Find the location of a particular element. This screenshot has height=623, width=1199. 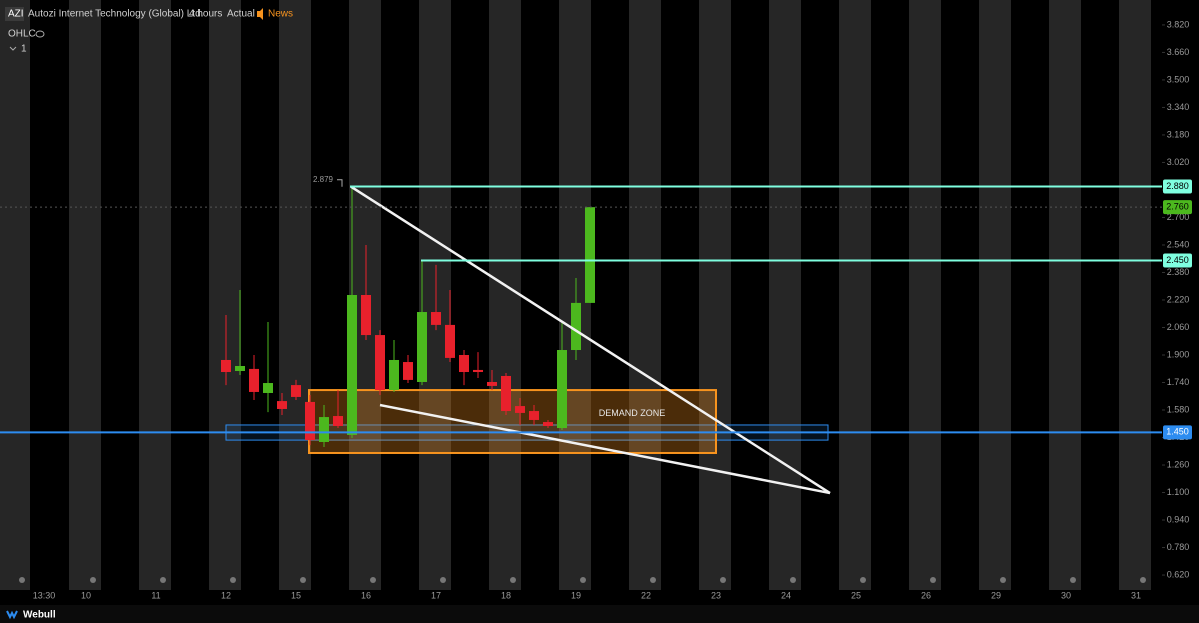

demand-zone-label: DEMAND ZONE is located at coordinates (632, 413).